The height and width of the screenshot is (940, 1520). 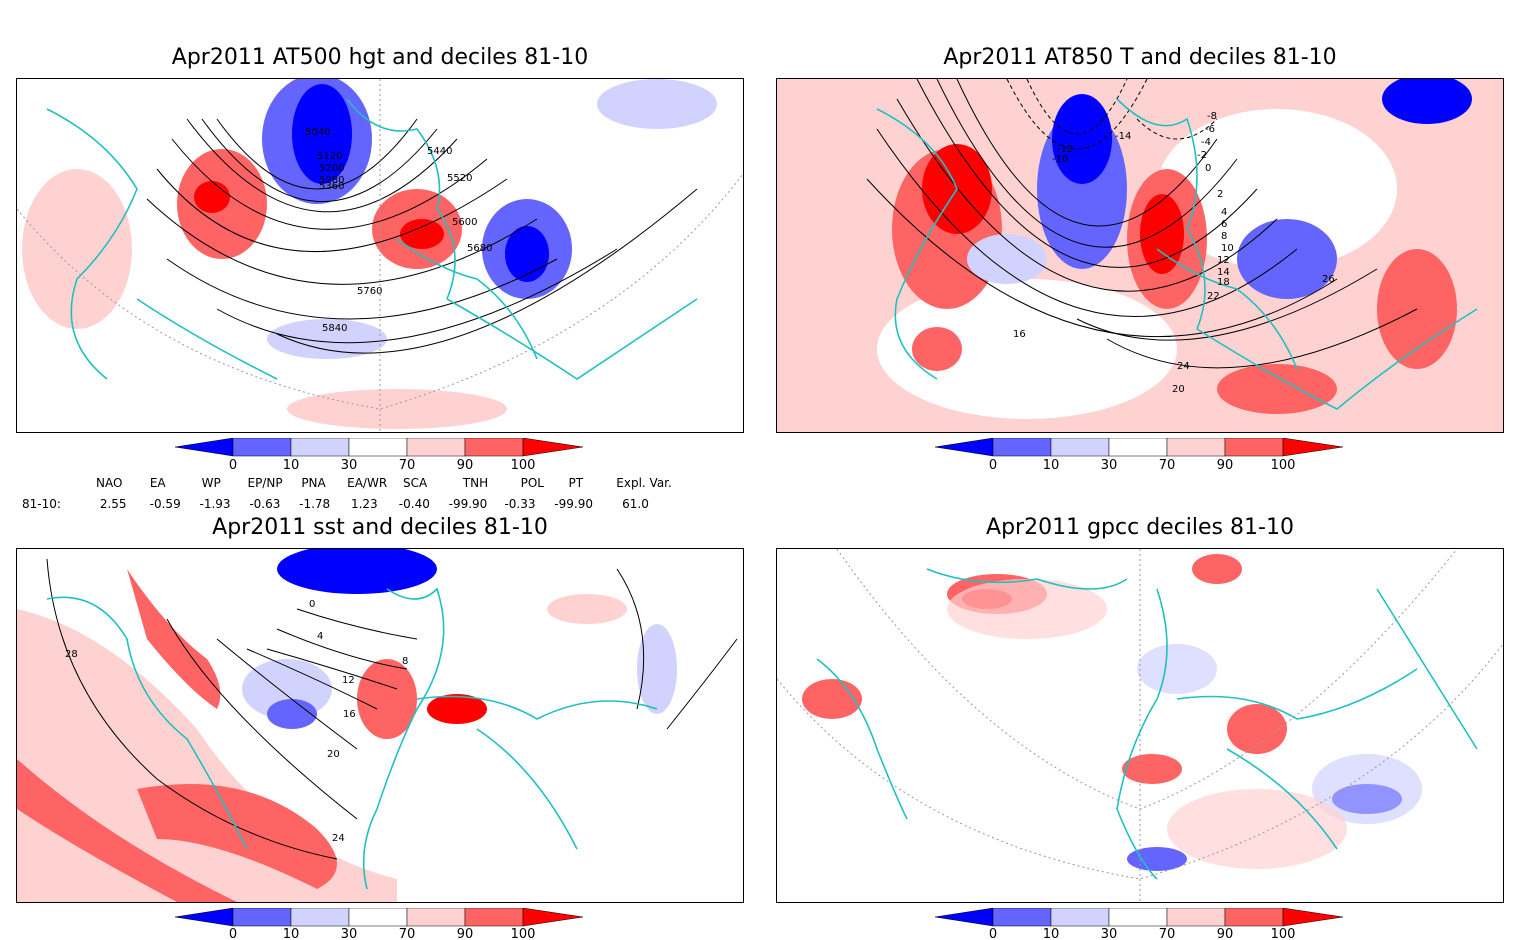 What do you see at coordinates (1427, 101) in the screenshot?
I see `anomaly-blue-ne` at bounding box center [1427, 101].